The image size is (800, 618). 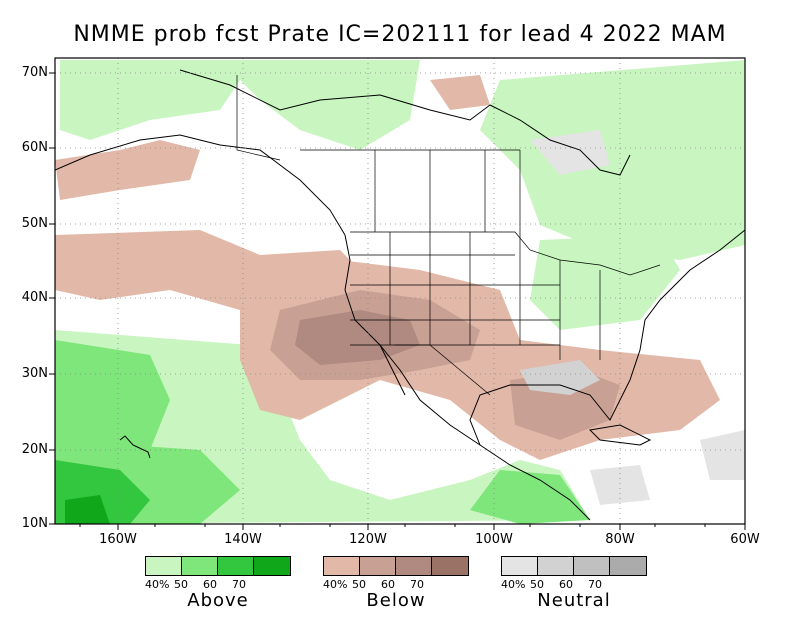 I want to click on lon-label-100w: 100W, so click(x=494, y=539).